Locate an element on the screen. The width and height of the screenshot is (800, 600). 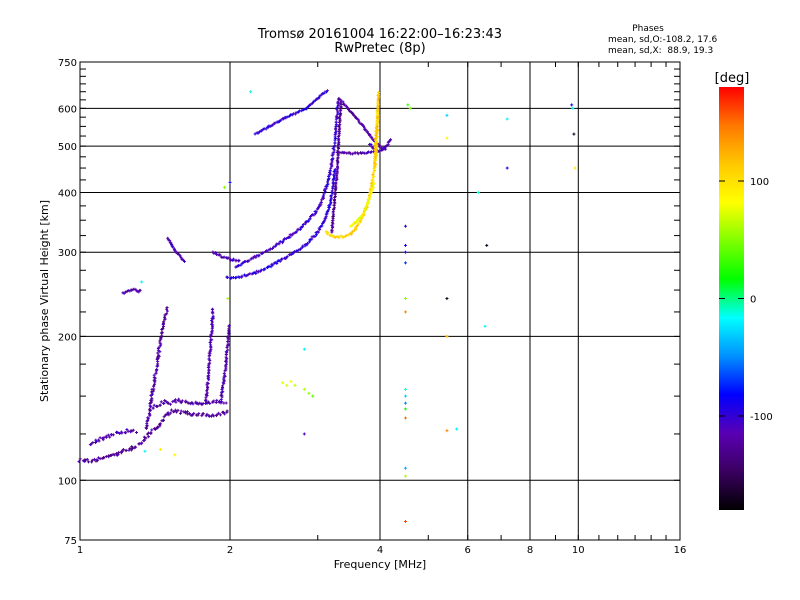
colorbar-tick-label: -100 is located at coordinates (761, 417).